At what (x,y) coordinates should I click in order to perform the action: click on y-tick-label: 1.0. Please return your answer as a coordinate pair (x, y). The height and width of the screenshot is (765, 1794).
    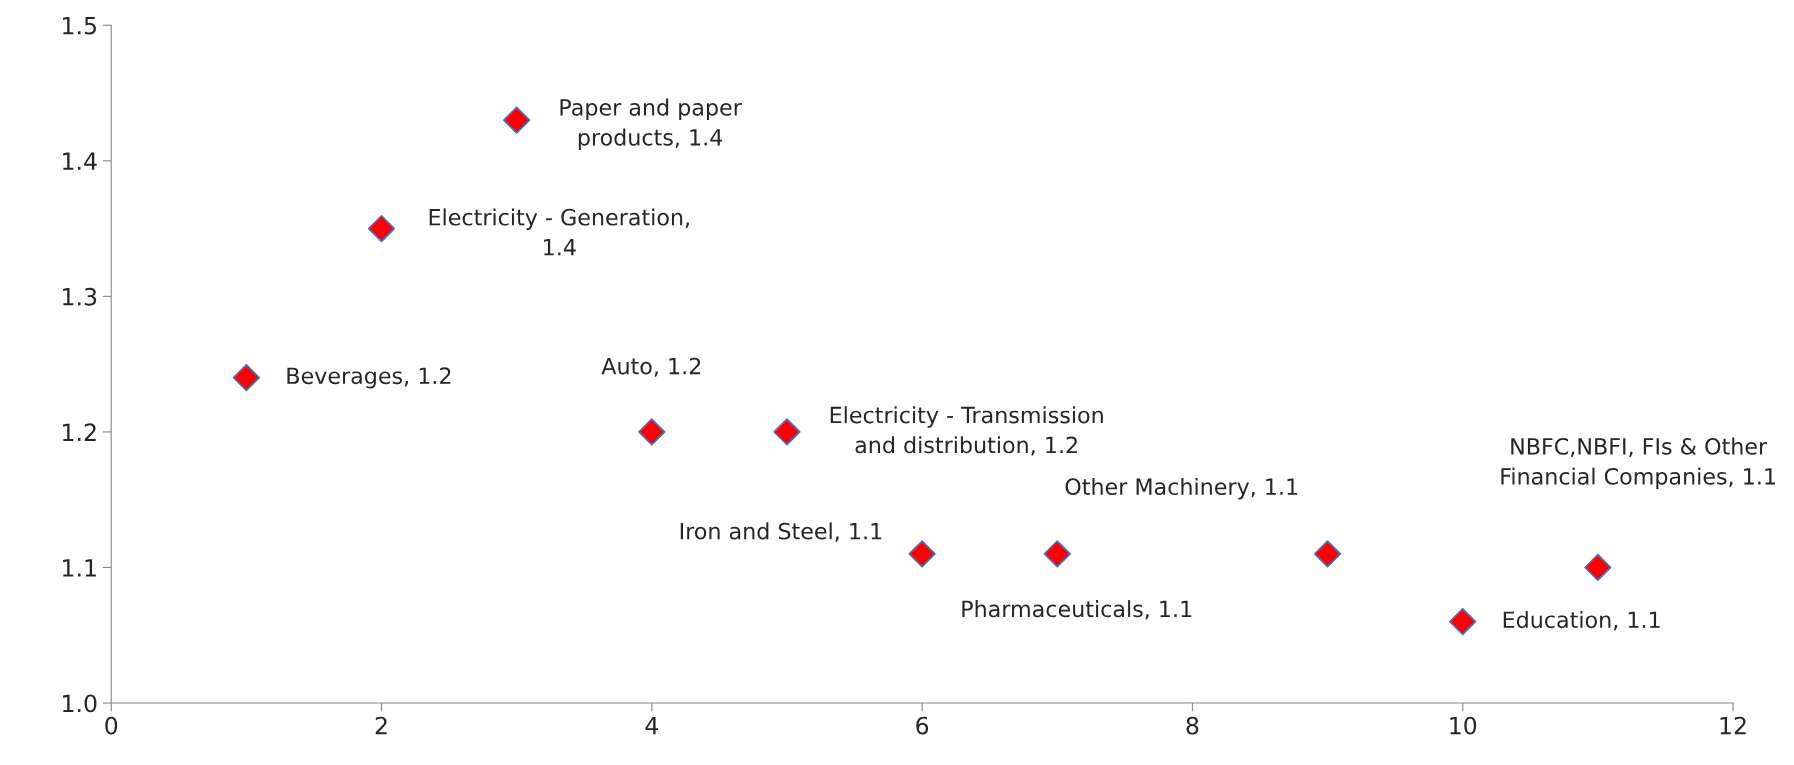
    Looking at the image, I should click on (80, 703).